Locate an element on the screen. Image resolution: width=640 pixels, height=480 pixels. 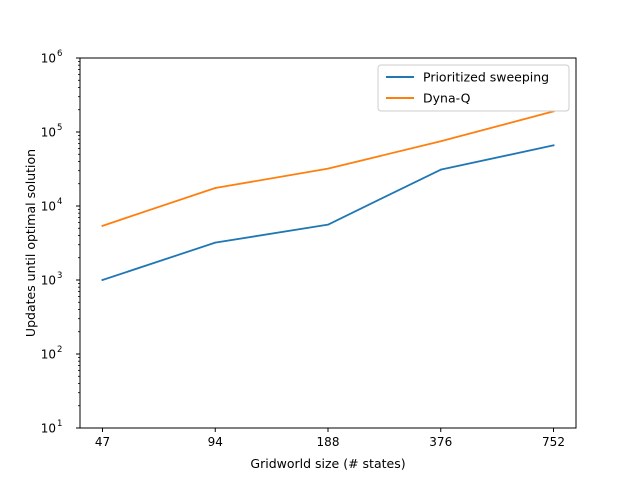
x-axis: 47 94 188 376 752 is located at coordinates (330, 438).